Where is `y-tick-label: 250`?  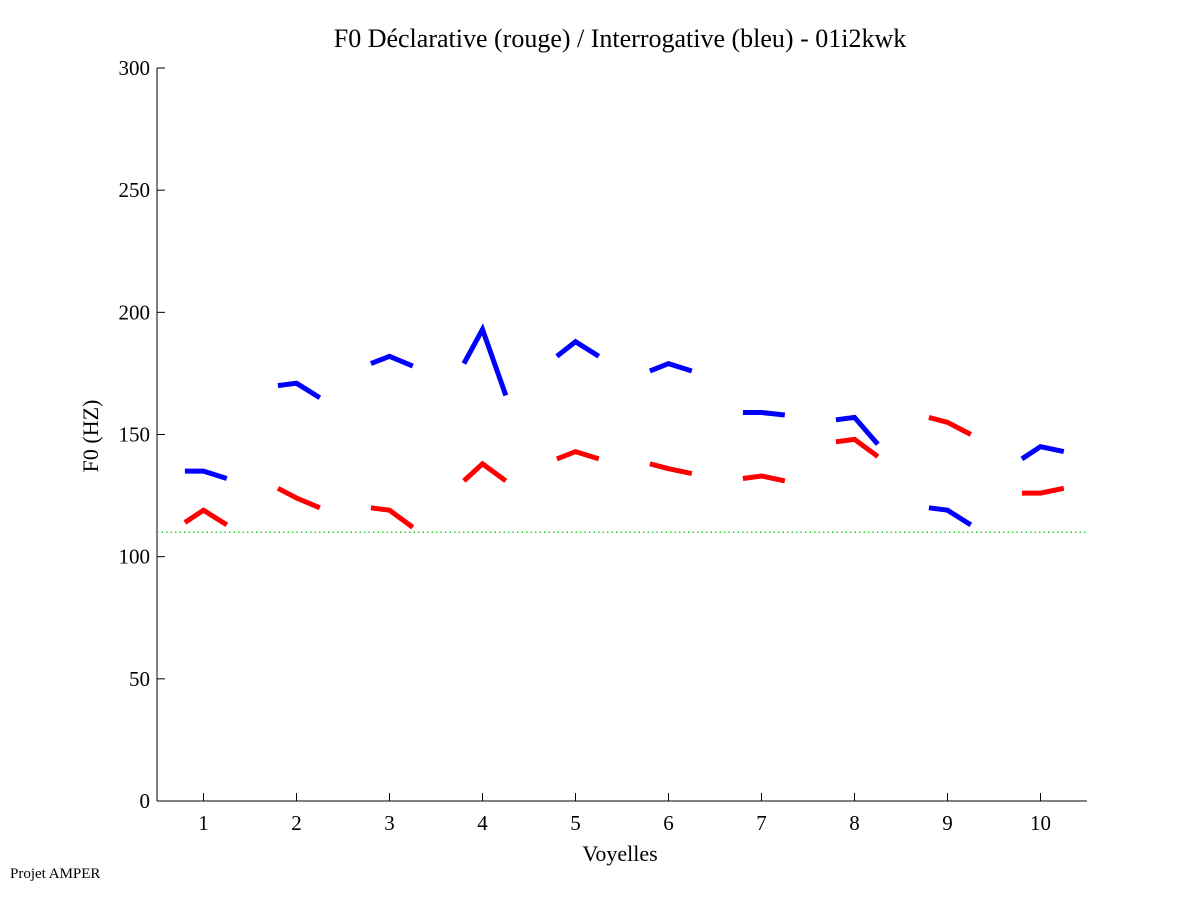
y-tick-label: 250 is located at coordinates (135, 190).